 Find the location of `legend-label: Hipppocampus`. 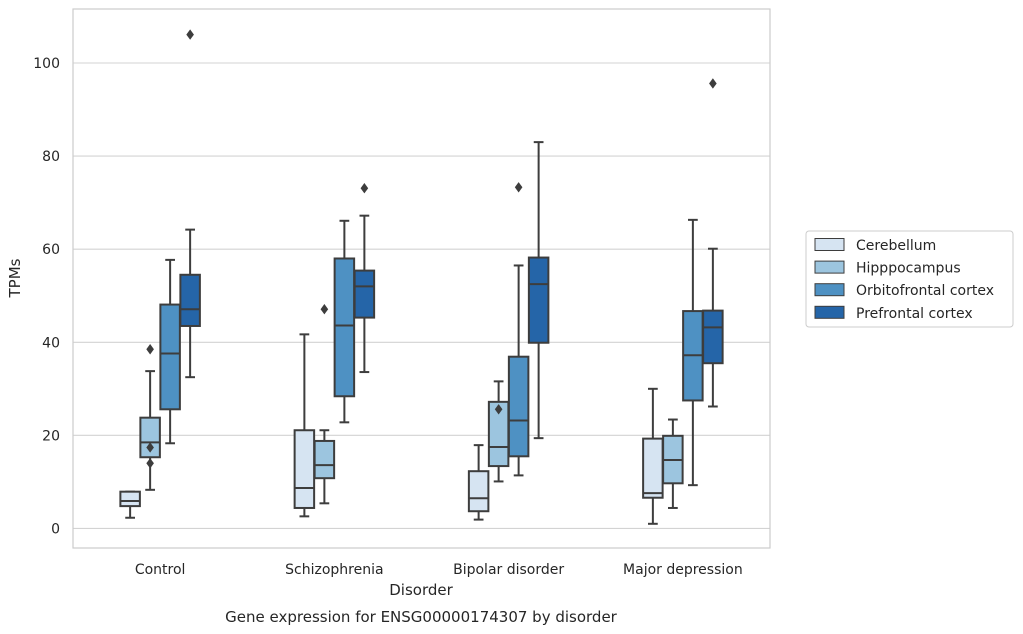

legend-label: Hipppocampus is located at coordinates (908, 269).